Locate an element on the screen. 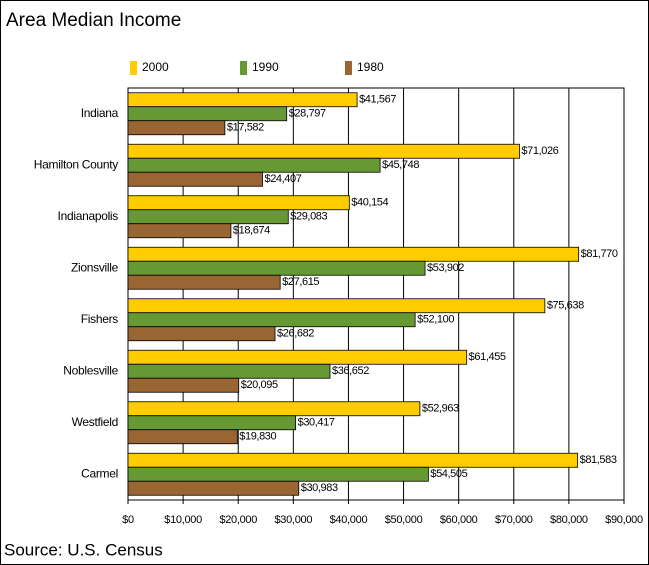 The image size is (649, 565). y-tick-label: Indianapolis is located at coordinates (88, 216).